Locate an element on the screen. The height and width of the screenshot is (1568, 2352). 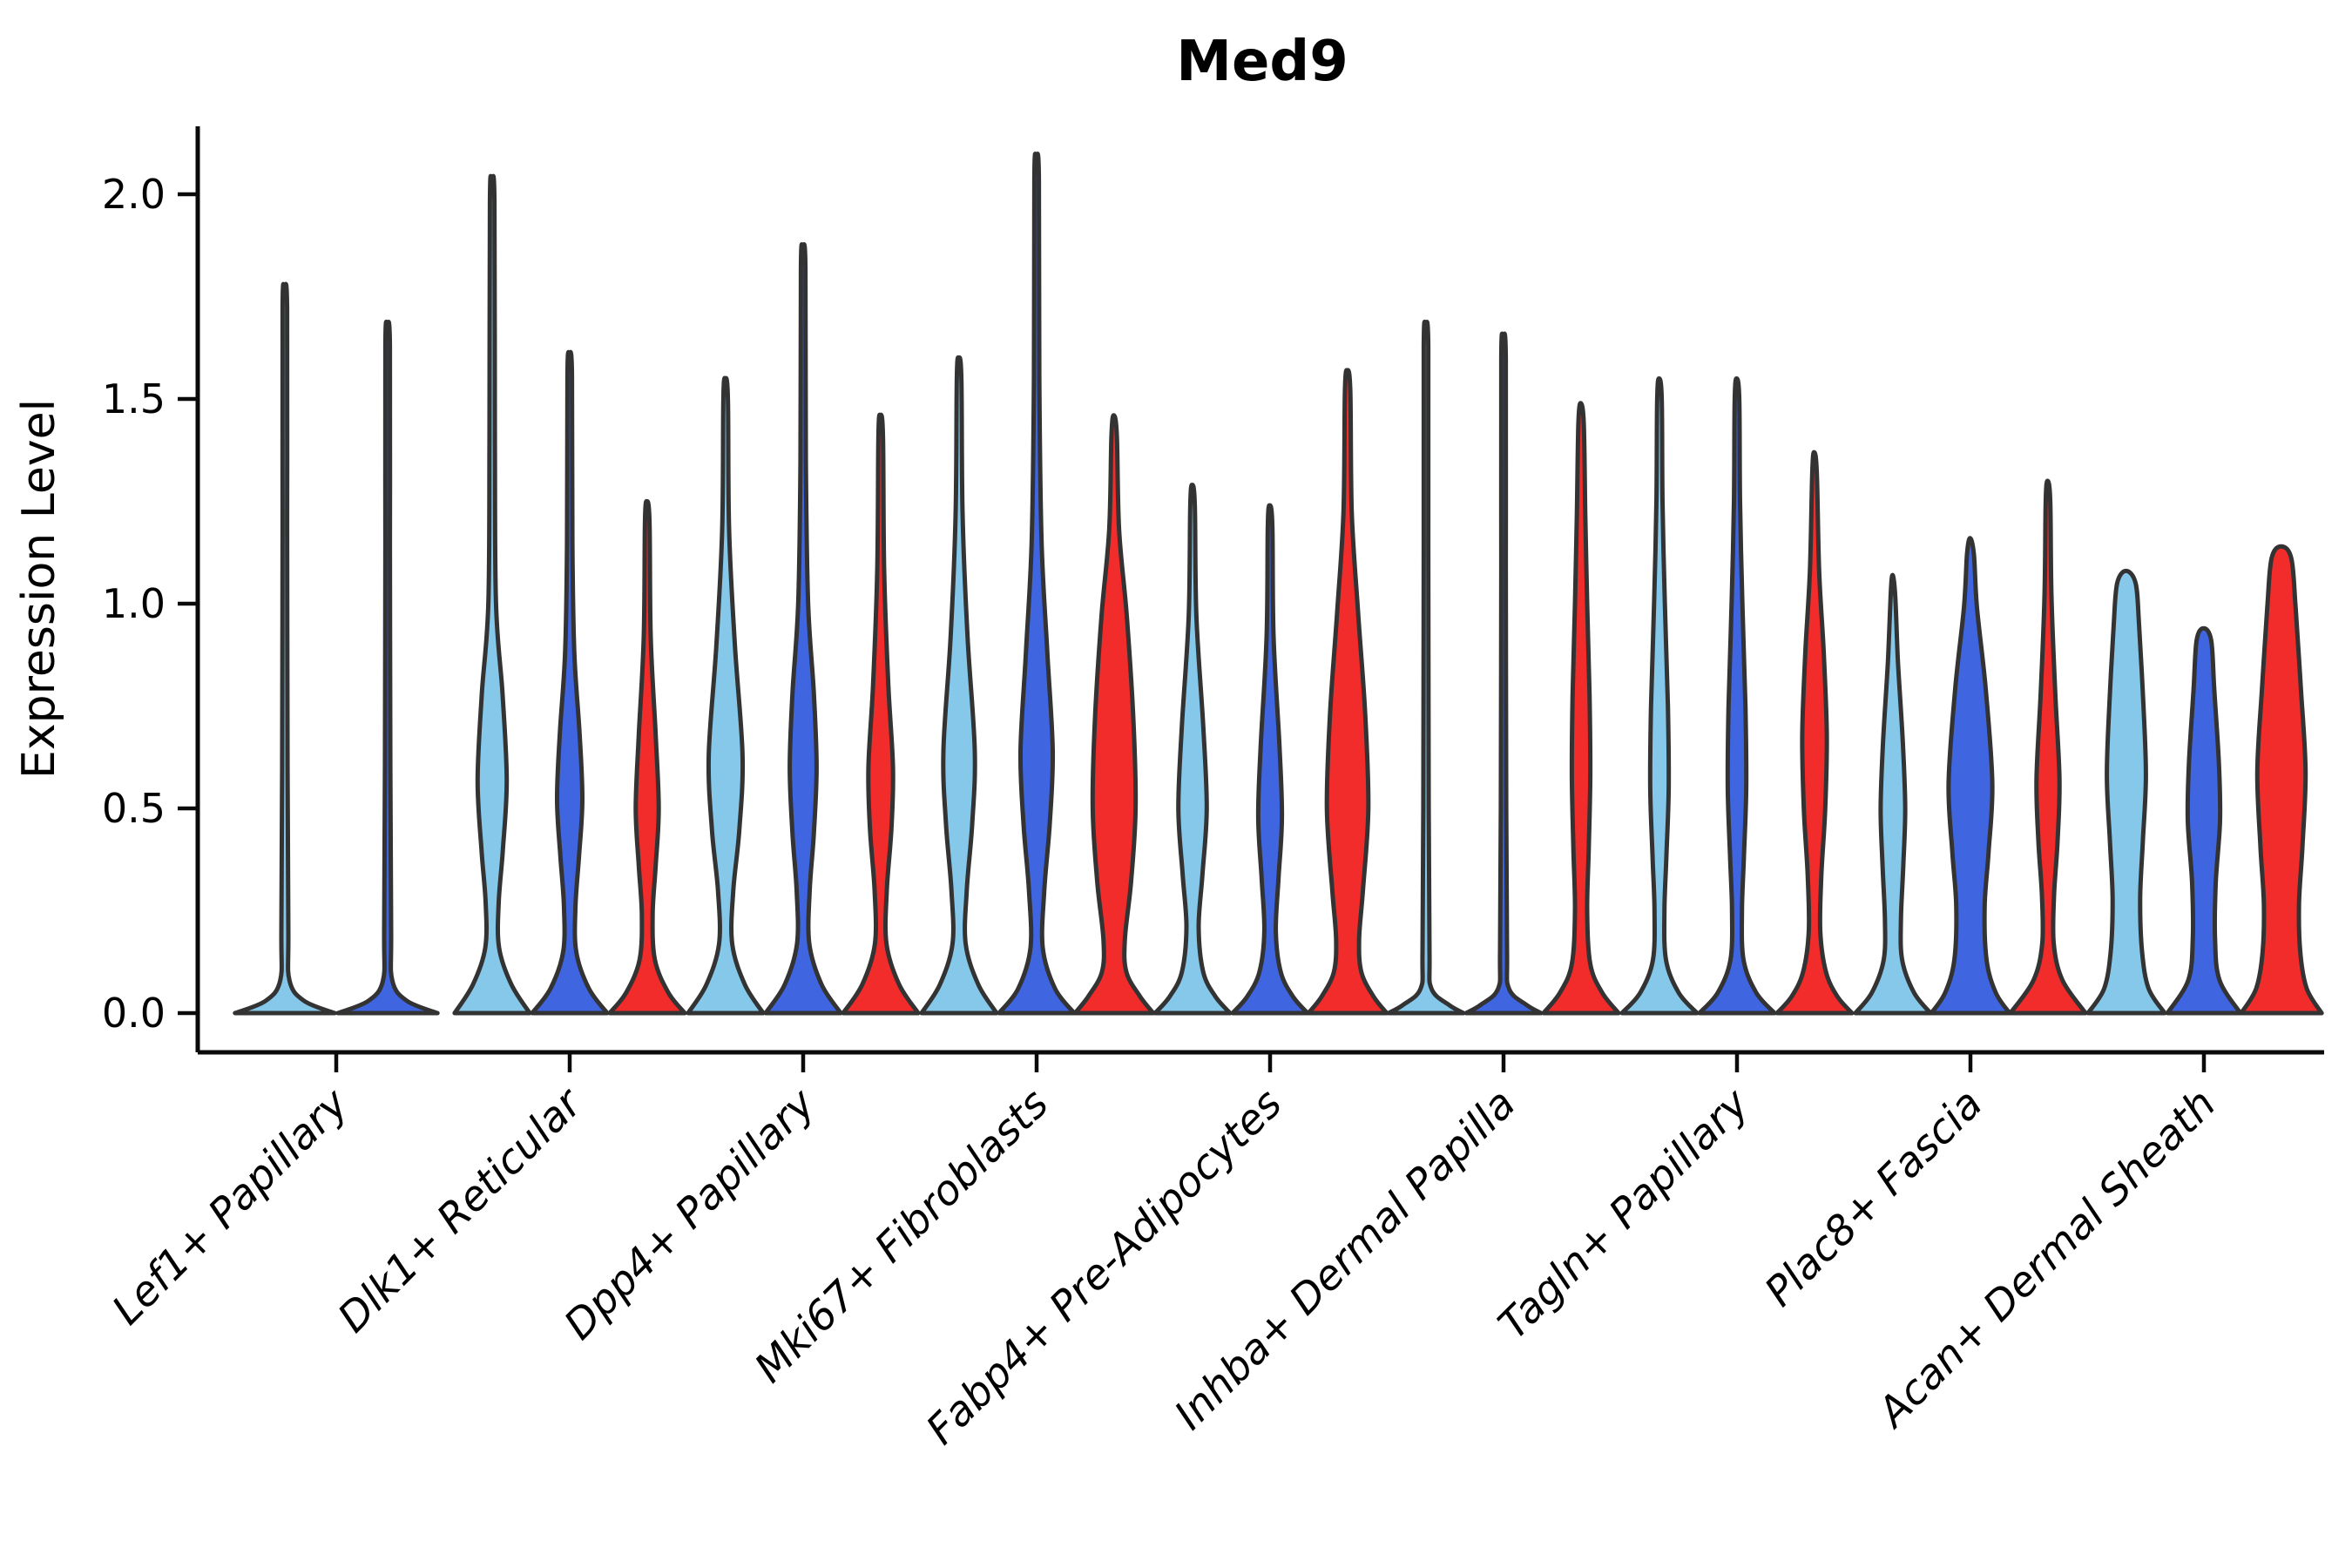
violin-dpp4-red is located at coordinates (881, 714).